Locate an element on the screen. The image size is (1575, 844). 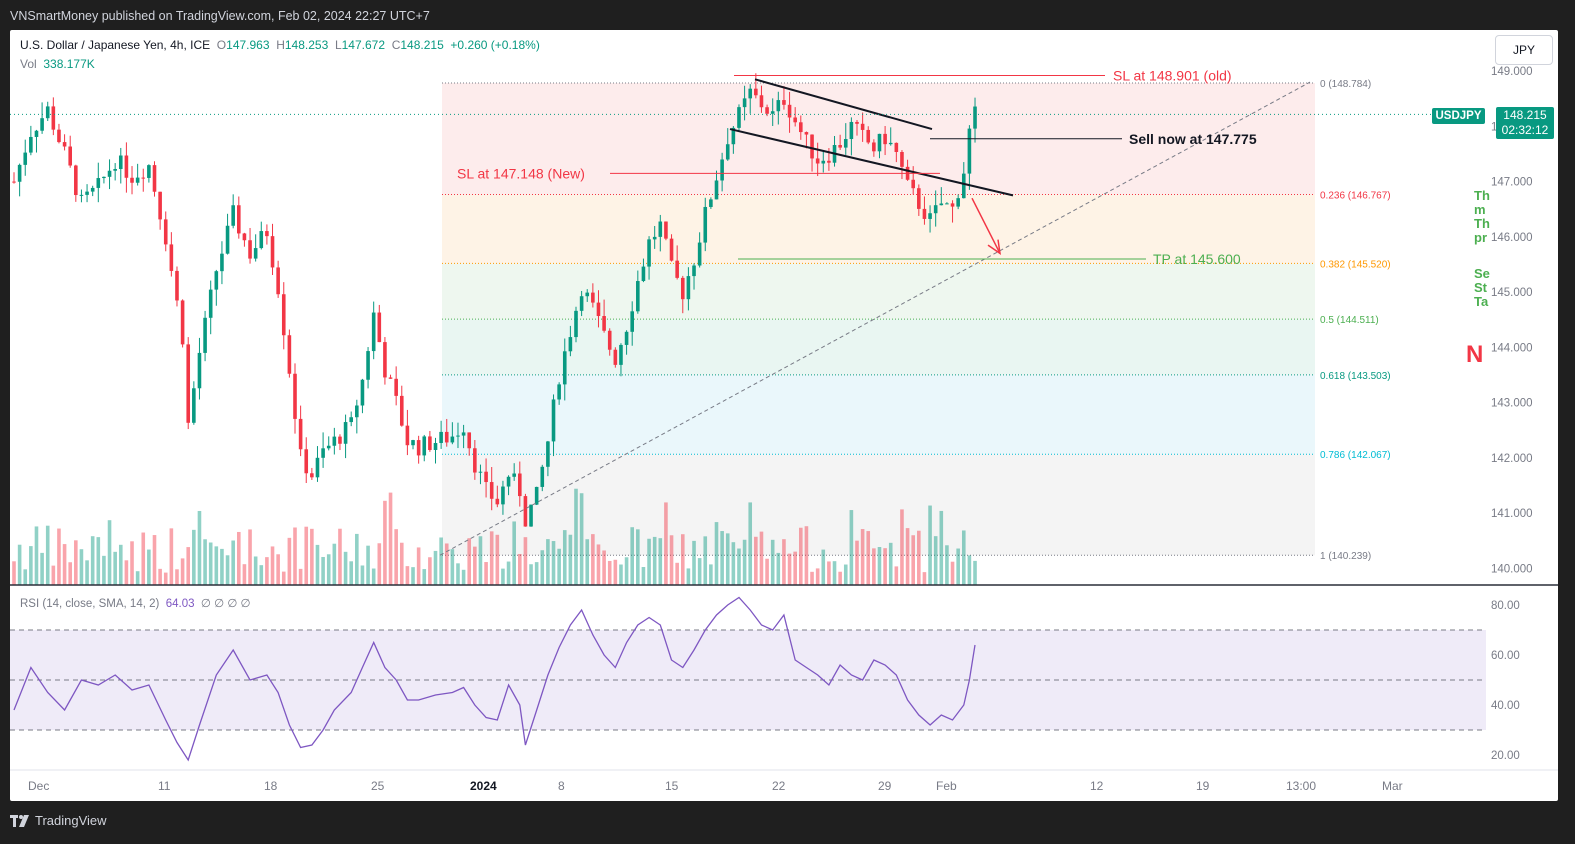
channel-upper is located at coordinates (843, 104).